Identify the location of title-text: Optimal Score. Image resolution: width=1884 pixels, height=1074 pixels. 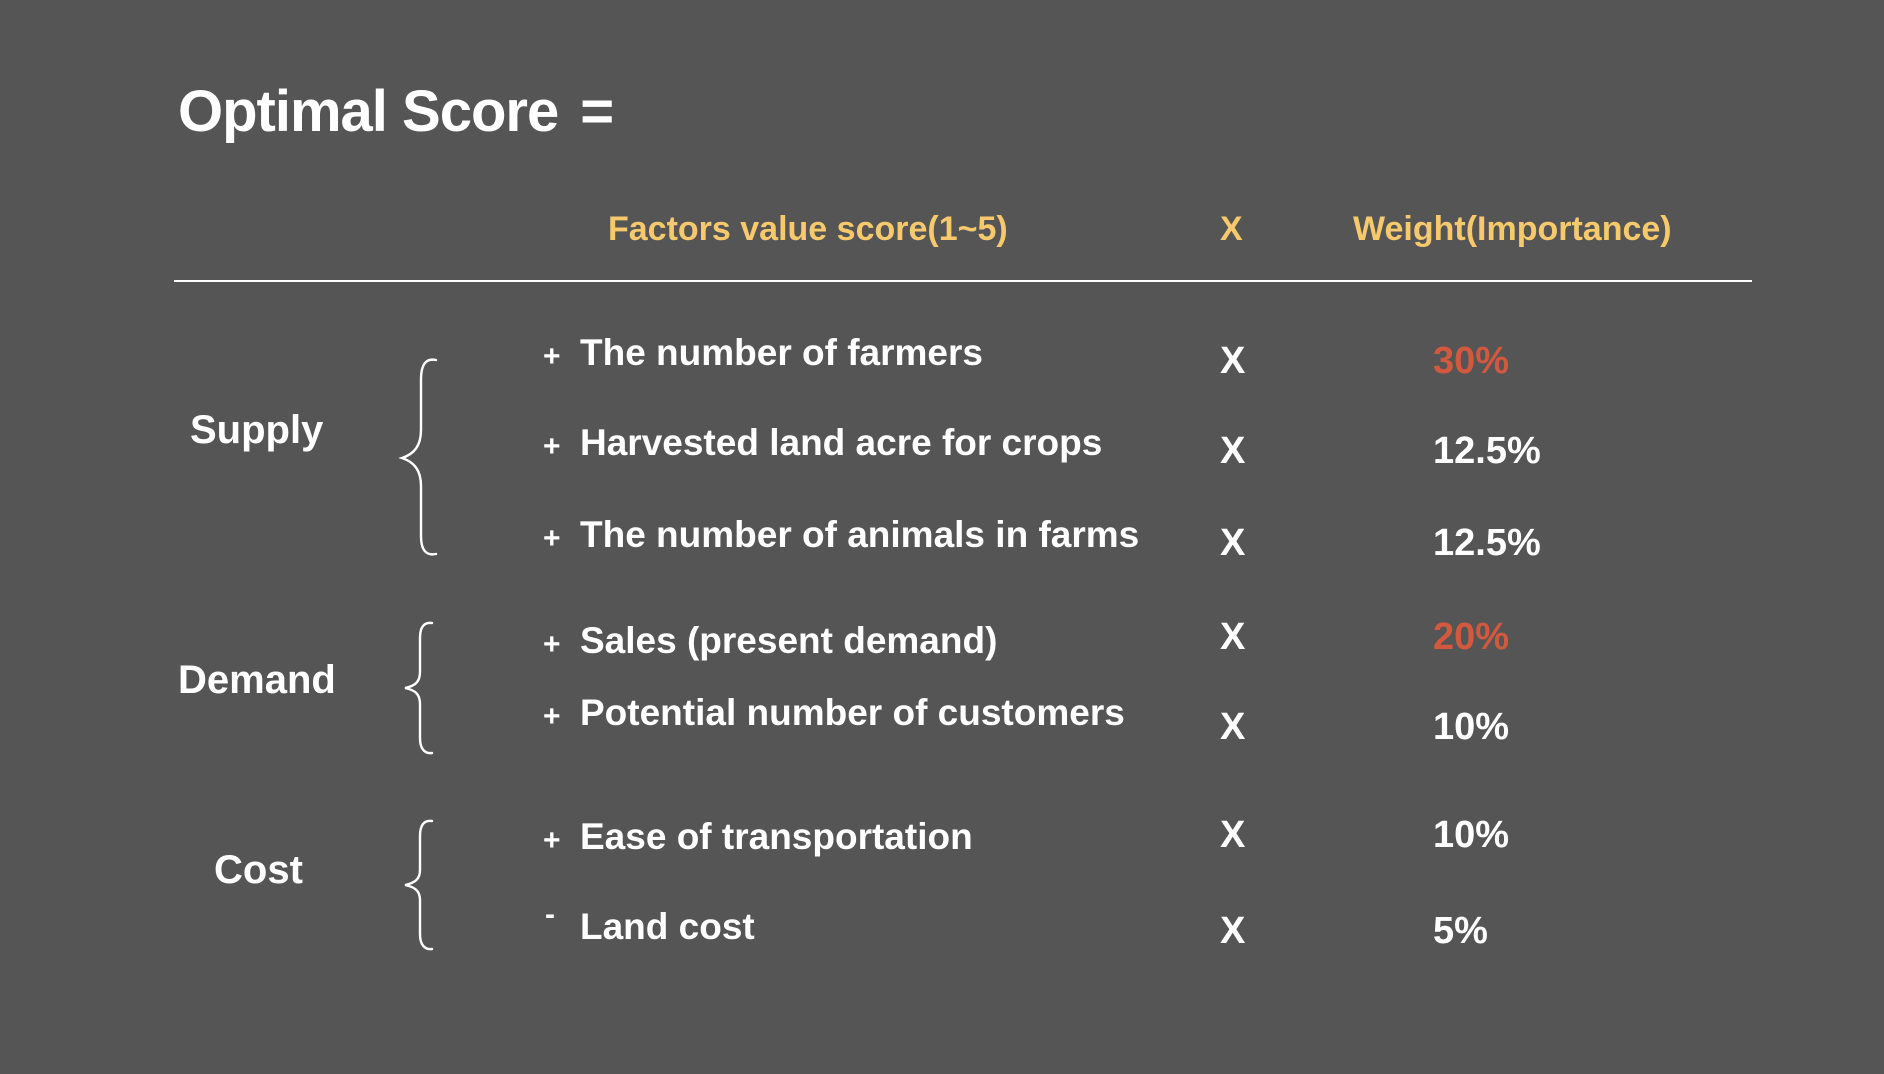
(368, 111).